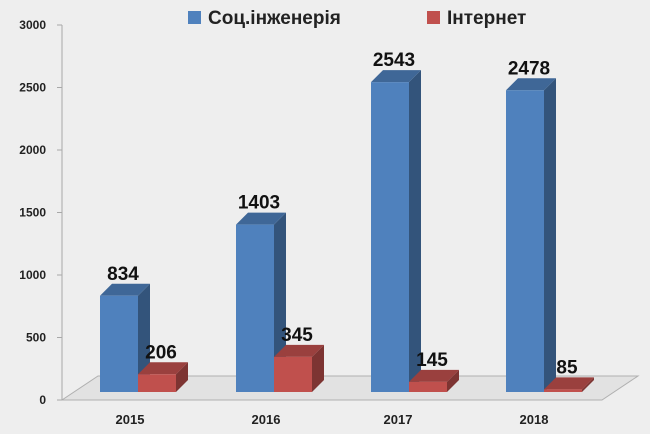 Image resolution: width=650 pixels, height=434 pixels. Describe the element at coordinates (42, 400) in the screenshot. I see `y-tick-label: 0` at that location.